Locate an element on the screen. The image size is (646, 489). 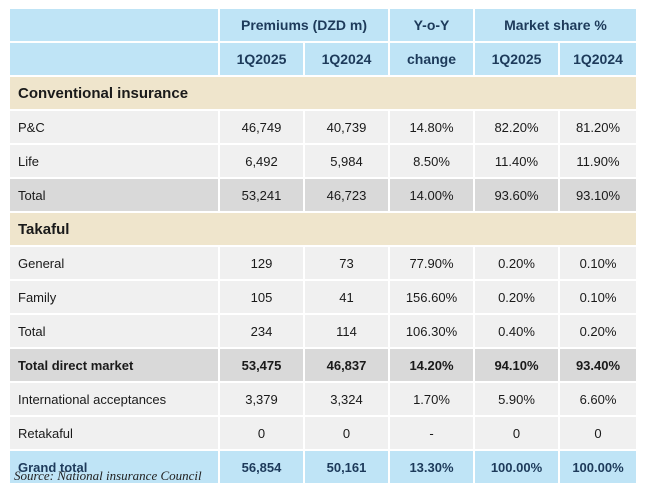
row-label: Life is located at coordinates (115, 162).